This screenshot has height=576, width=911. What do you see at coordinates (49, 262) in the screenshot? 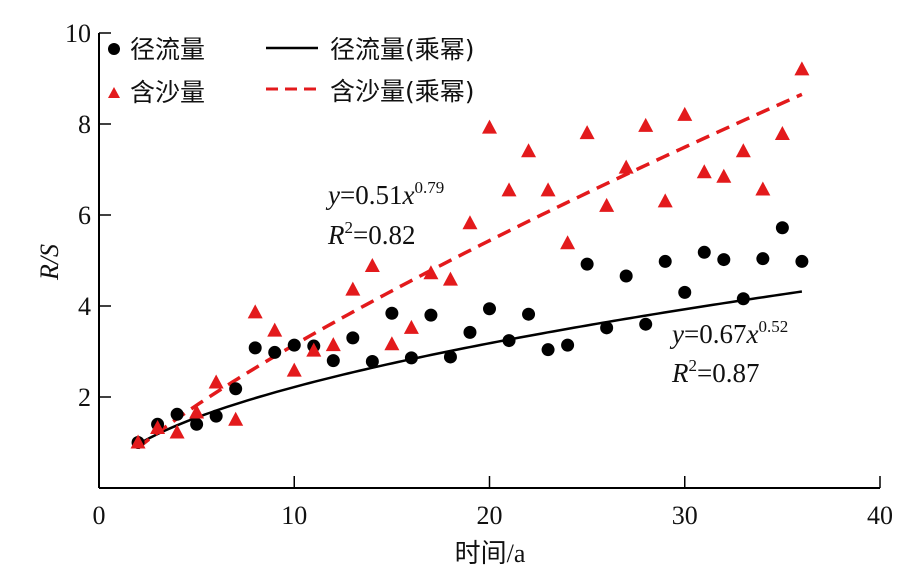
I see `y-axis-title: R/S` at bounding box center [49, 262].